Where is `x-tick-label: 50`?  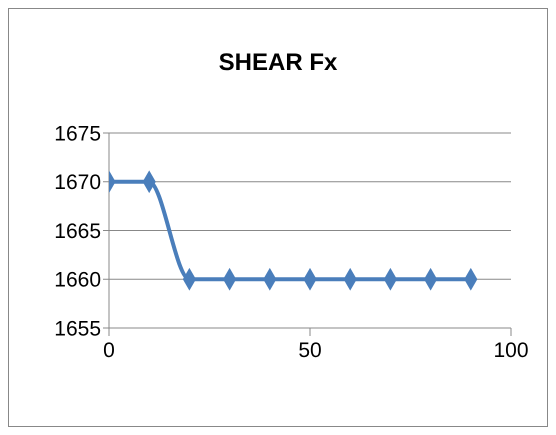
x-tick-label: 50 is located at coordinates (310, 350).